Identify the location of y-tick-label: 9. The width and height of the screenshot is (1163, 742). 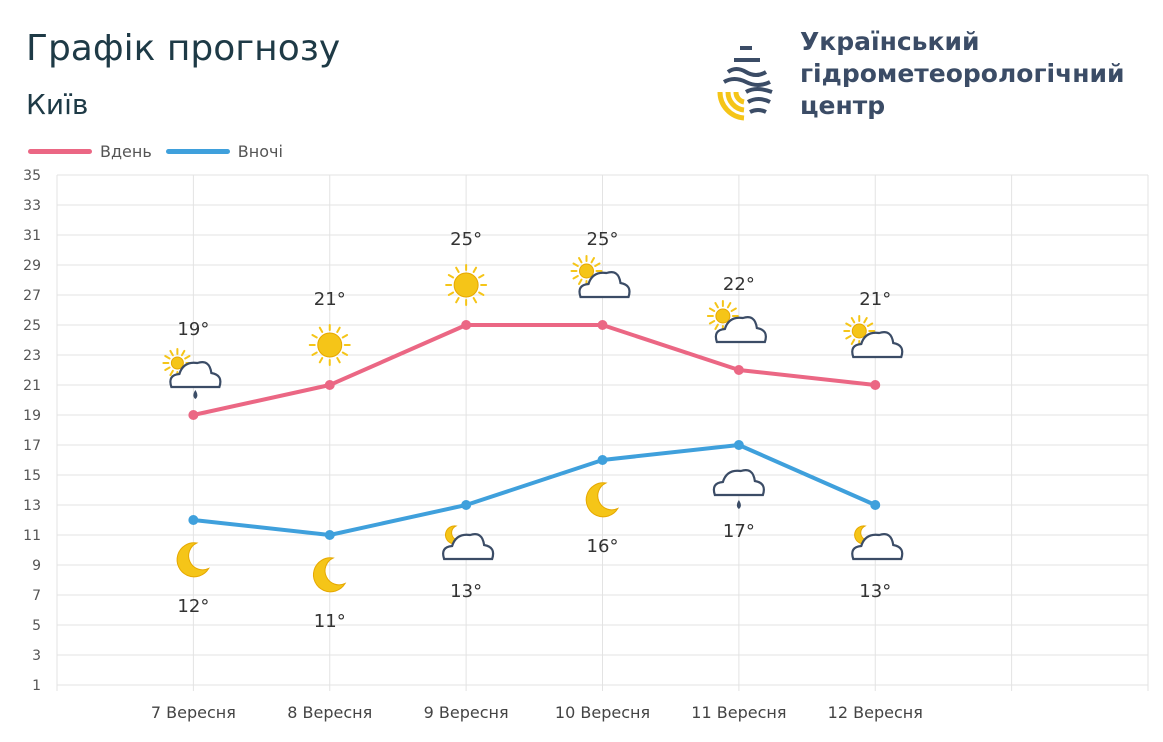
(36, 566).